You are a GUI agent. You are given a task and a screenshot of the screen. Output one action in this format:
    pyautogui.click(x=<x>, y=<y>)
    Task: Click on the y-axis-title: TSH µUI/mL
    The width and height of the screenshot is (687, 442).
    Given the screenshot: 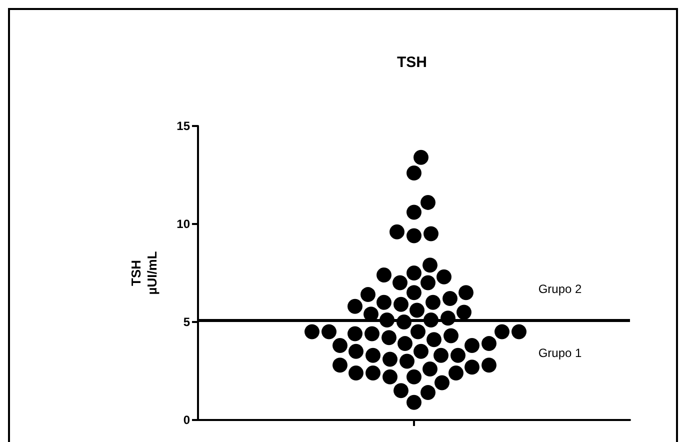 What is the action you would take?
    pyautogui.click(x=144, y=273)
    